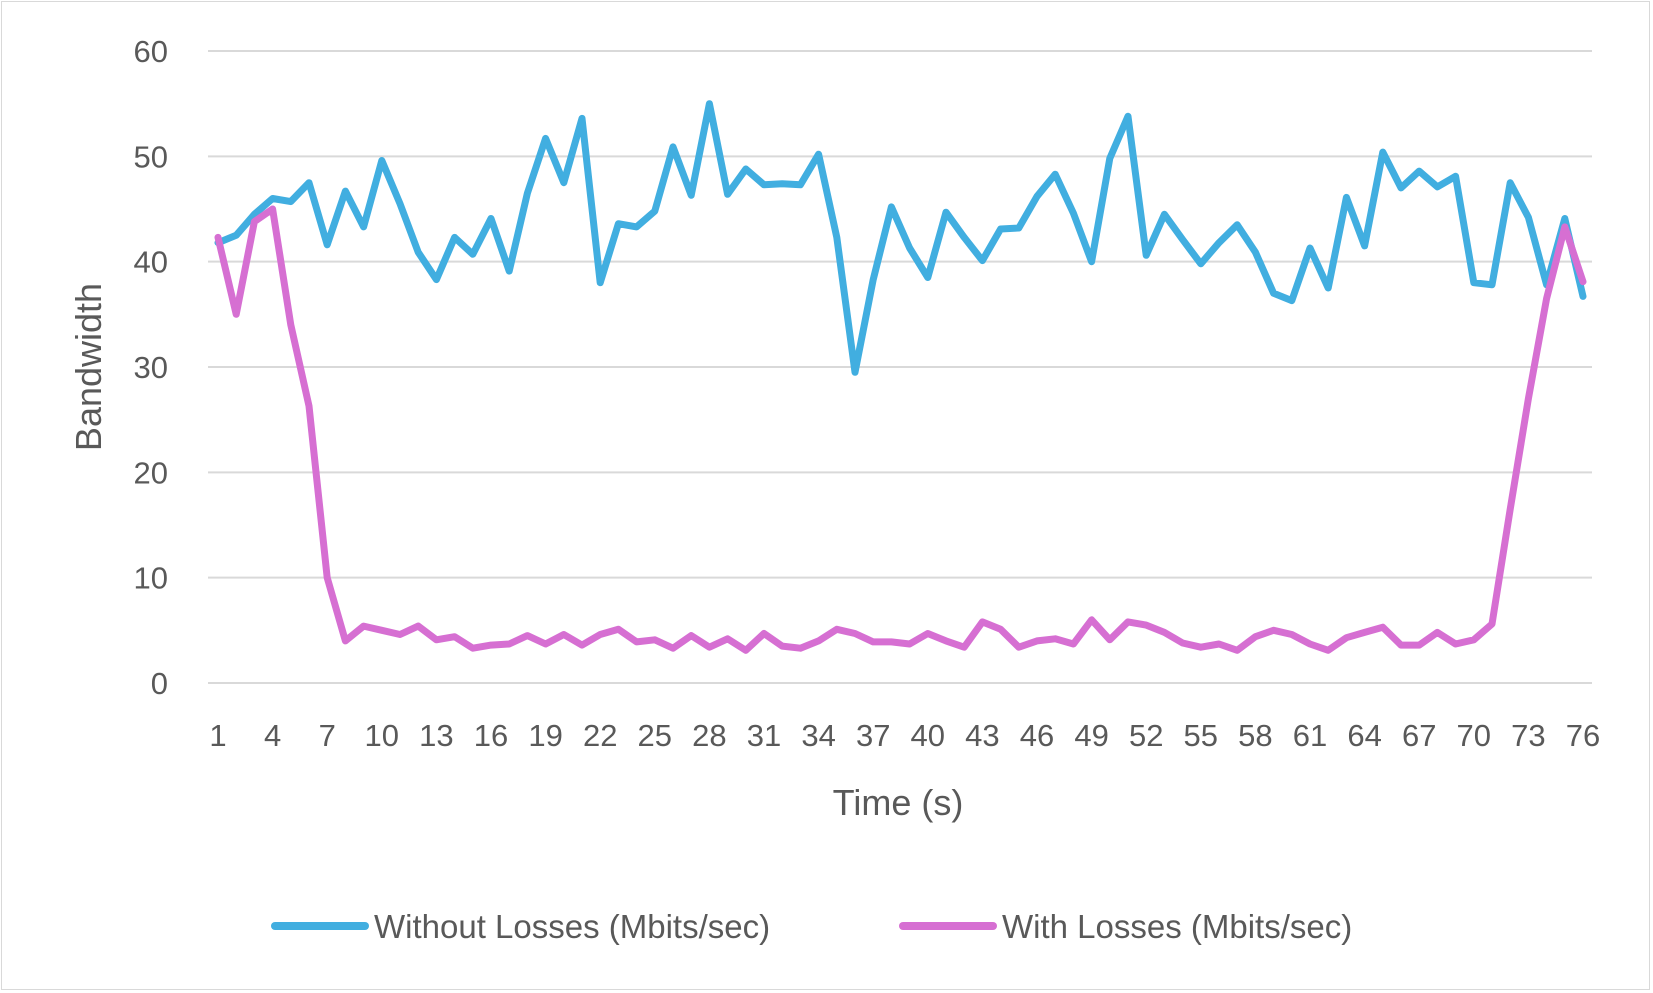 The height and width of the screenshot is (993, 1653). Describe the element at coordinates (600, 735) in the screenshot. I see `x-tick-label: 22` at that location.